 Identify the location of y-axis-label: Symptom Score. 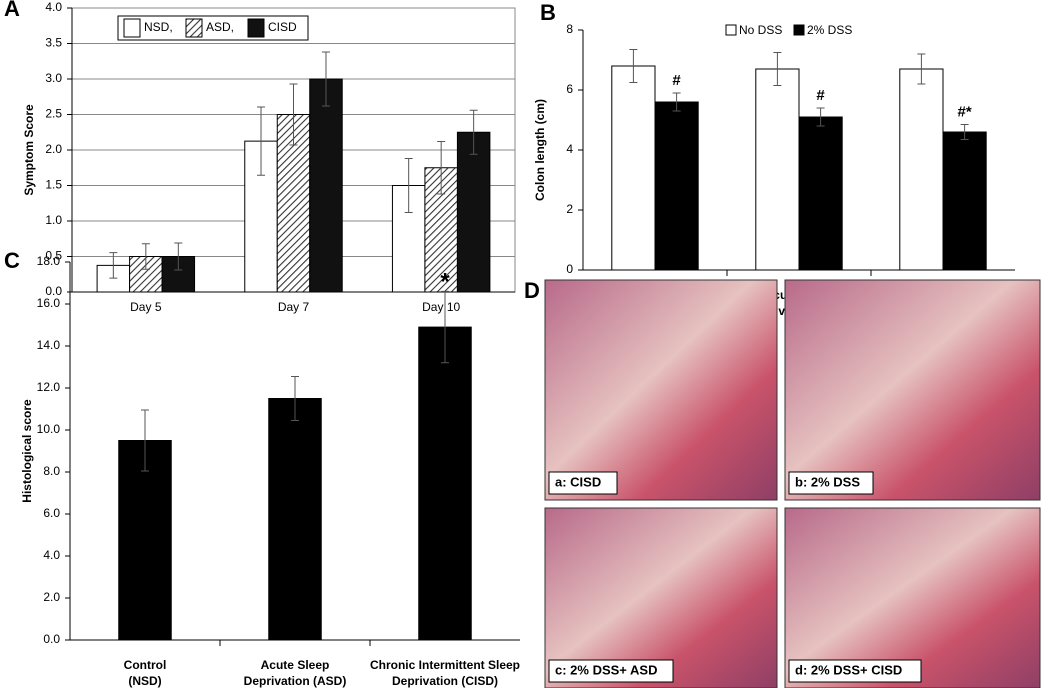
(29, 150).